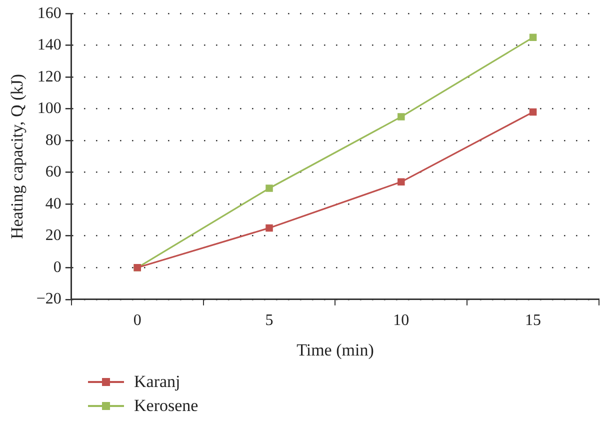 This screenshot has width=609, height=432. What do you see at coordinates (17, 157) in the screenshot?
I see `y-axis-title: Heating capacity, Q (kJ)` at bounding box center [17, 157].